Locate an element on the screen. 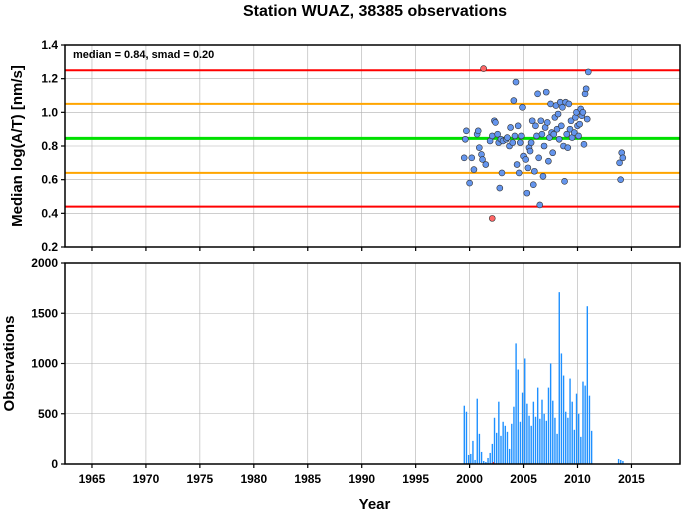 Image resolution: width=685 pixels, height=511 pixels. y-tick-label: 0 is located at coordinates (54, 464).